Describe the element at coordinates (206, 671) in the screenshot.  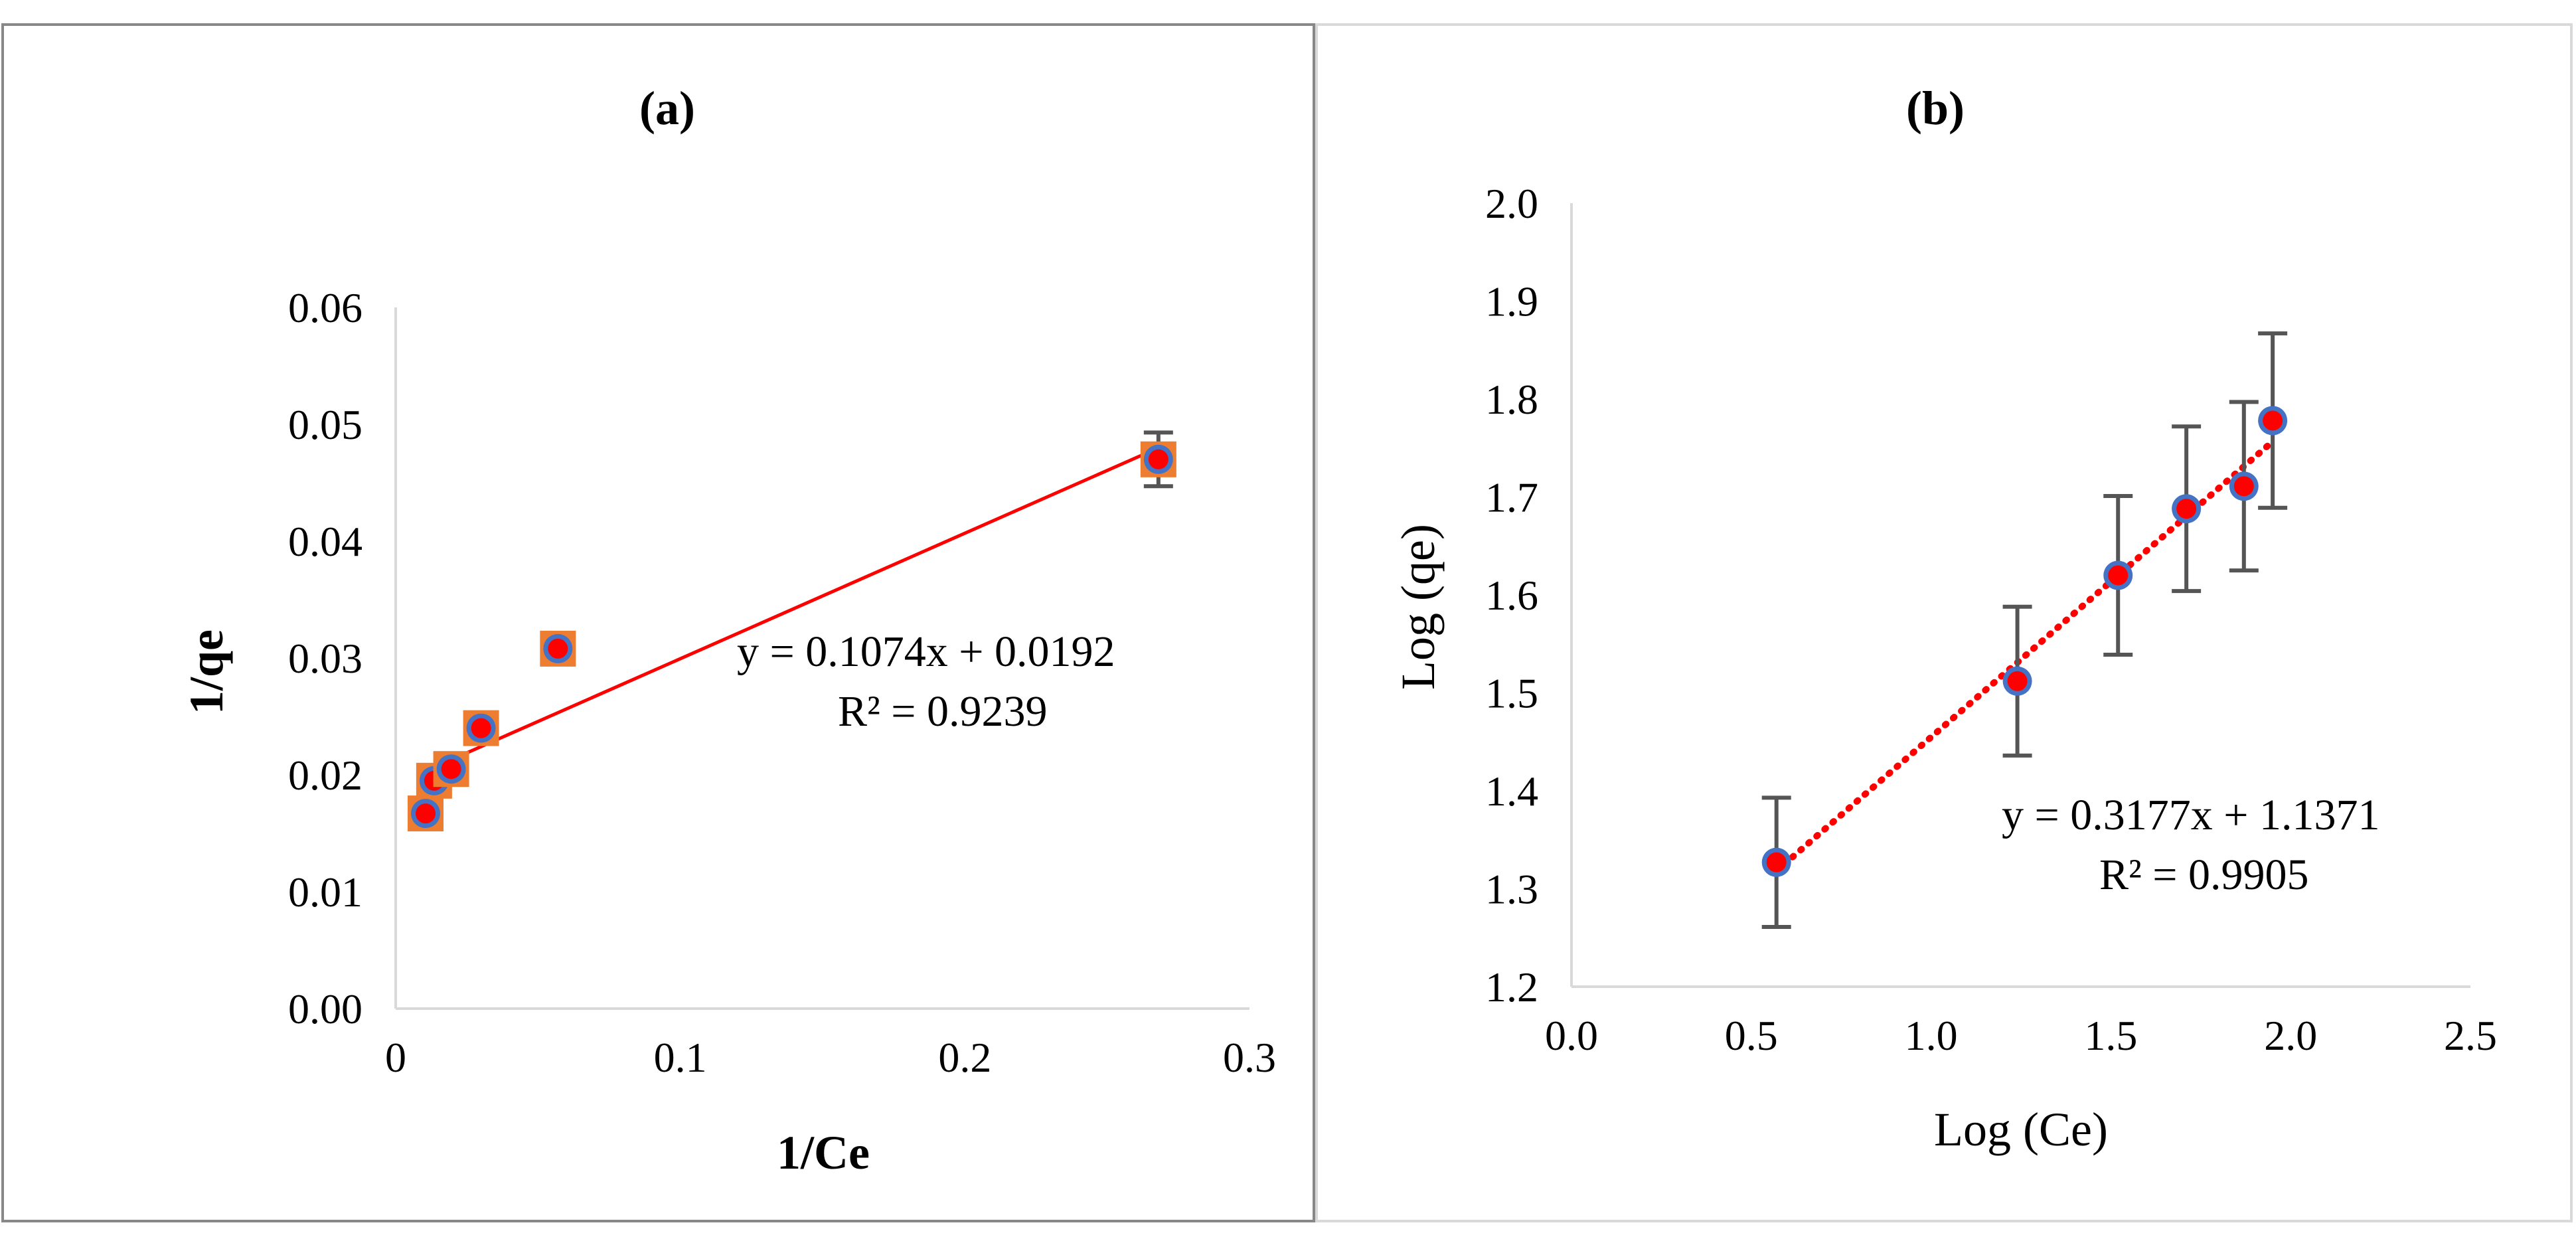
I see `chart-a-ylabel: 1/qe` at that location.